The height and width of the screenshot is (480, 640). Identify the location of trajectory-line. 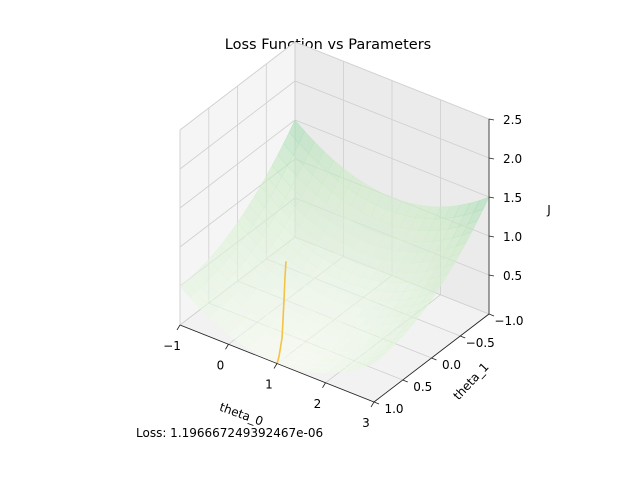
(281, 312).